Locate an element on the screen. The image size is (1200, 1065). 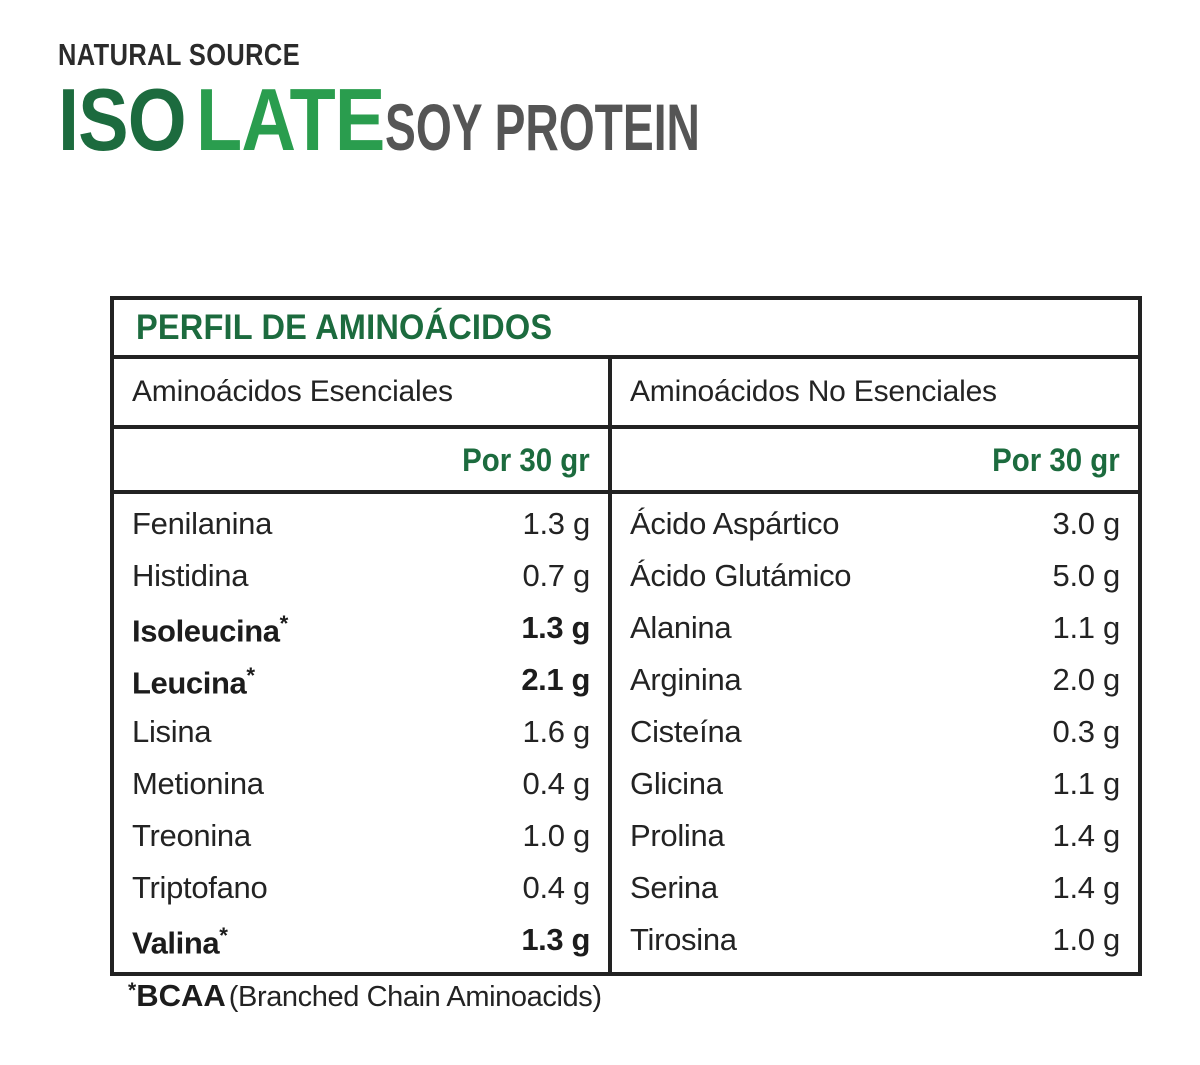
table-row: Arginina 2.0 g is located at coordinates (875, 680).